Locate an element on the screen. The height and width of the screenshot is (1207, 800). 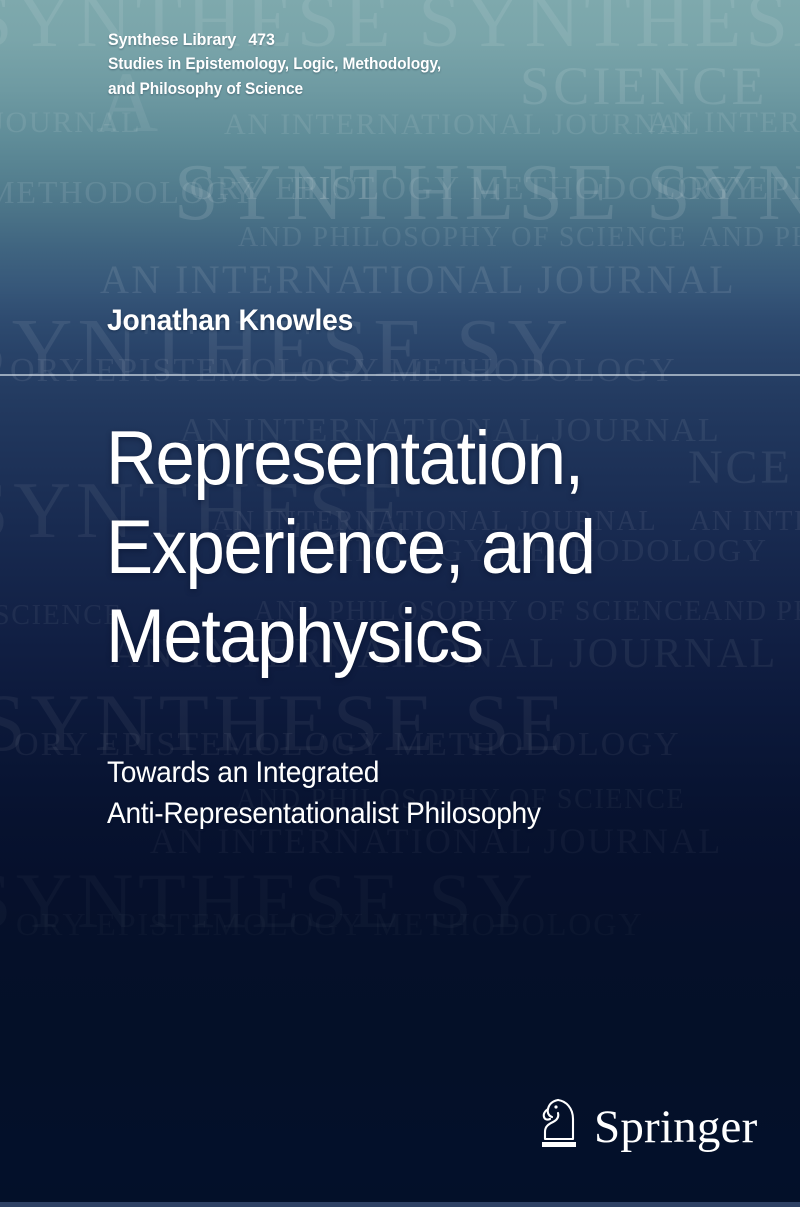
title-line-1: Representation, is located at coordinates (345, 458).